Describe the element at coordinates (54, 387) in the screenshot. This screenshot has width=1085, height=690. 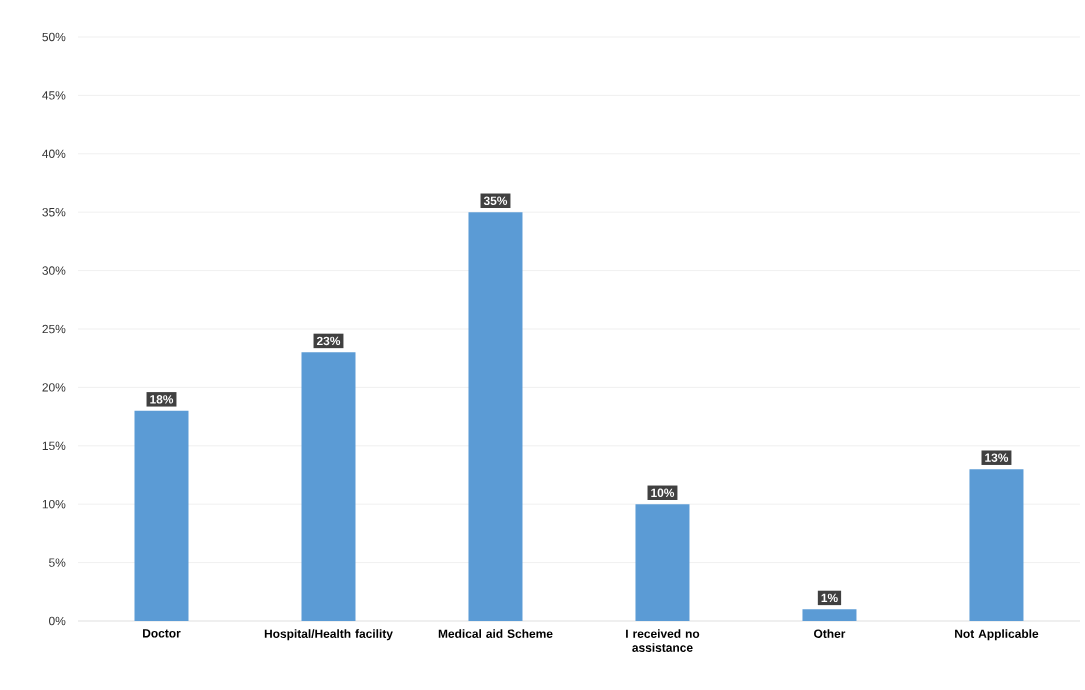
I see `y-tick-label: 20%` at that location.